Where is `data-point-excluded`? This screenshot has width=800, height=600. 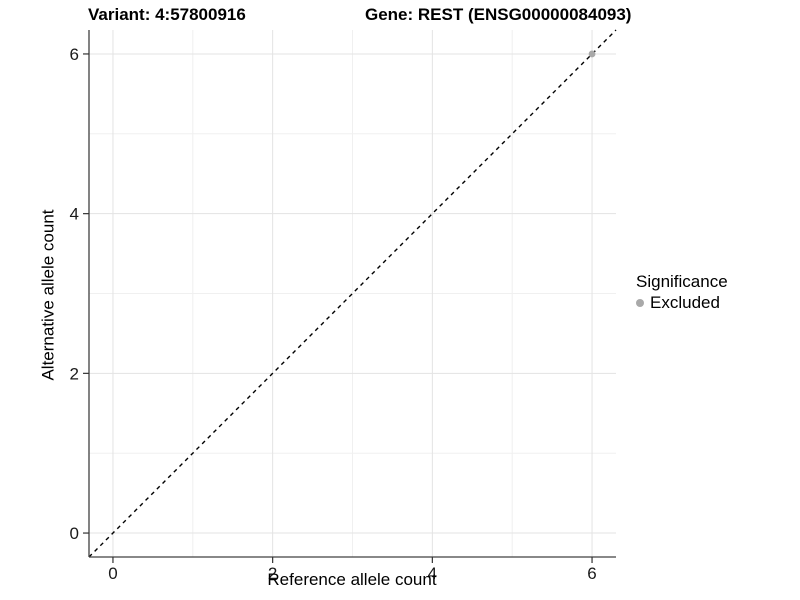
data-point-excluded is located at coordinates (592, 54).